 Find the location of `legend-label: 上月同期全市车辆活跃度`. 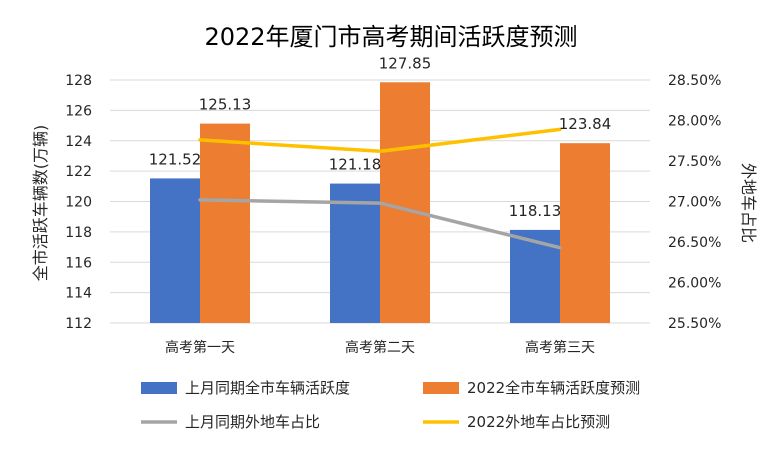

legend-label: 上月同期全市车辆活跃度 is located at coordinates (267, 388).